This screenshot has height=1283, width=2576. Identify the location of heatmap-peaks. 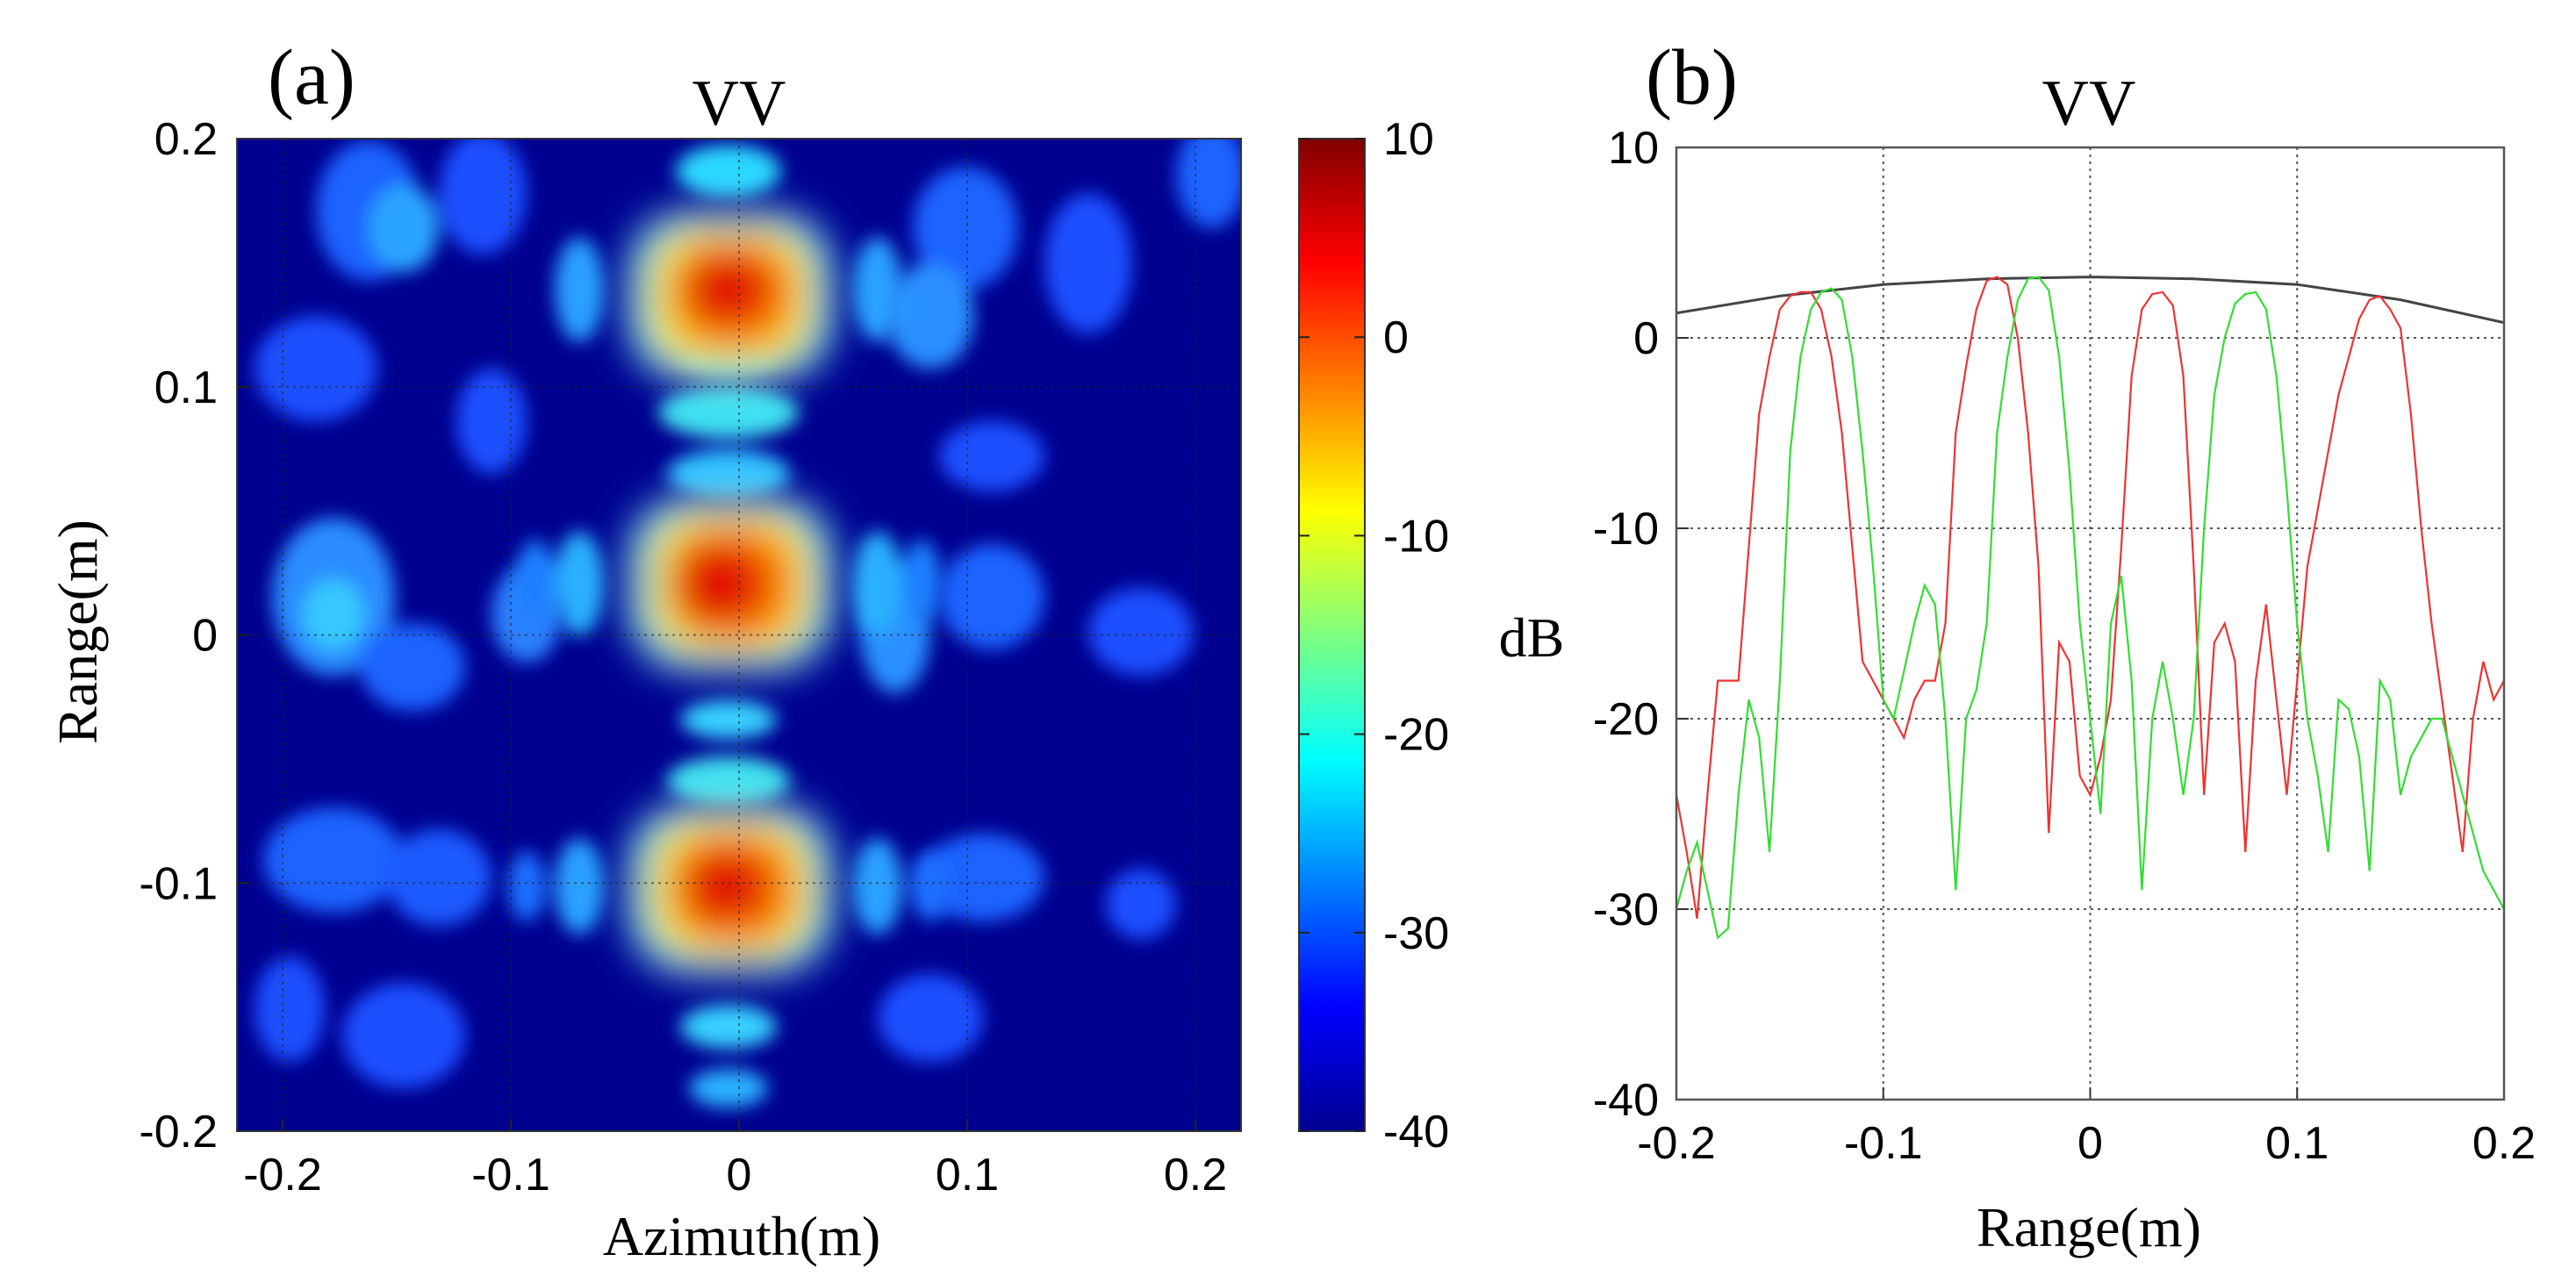
(731, 592).